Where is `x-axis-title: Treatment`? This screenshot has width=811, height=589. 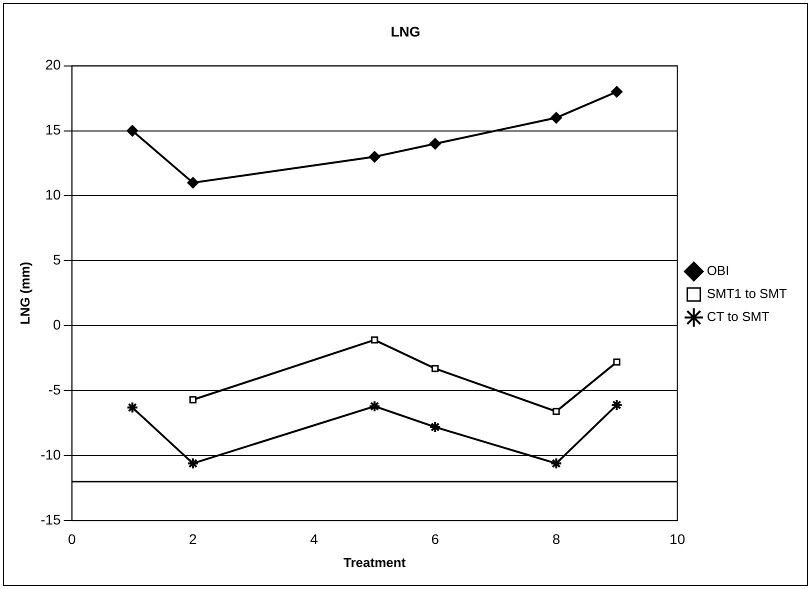
x-axis-title: Treatment is located at coordinates (375, 562).